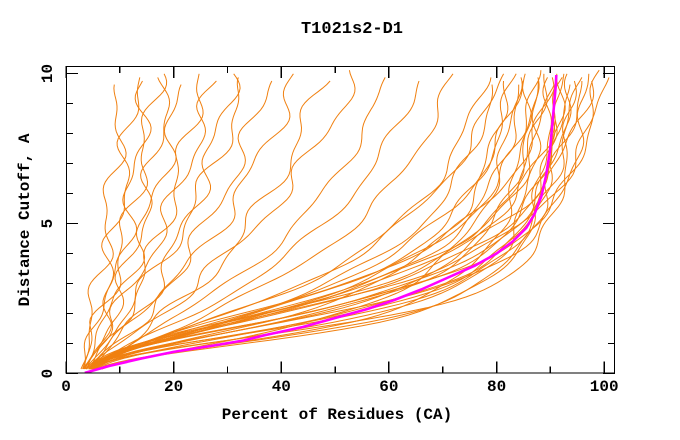 This screenshot has width=680, height=440. I want to click on chart-title: T1021s2-D1, so click(352, 29).